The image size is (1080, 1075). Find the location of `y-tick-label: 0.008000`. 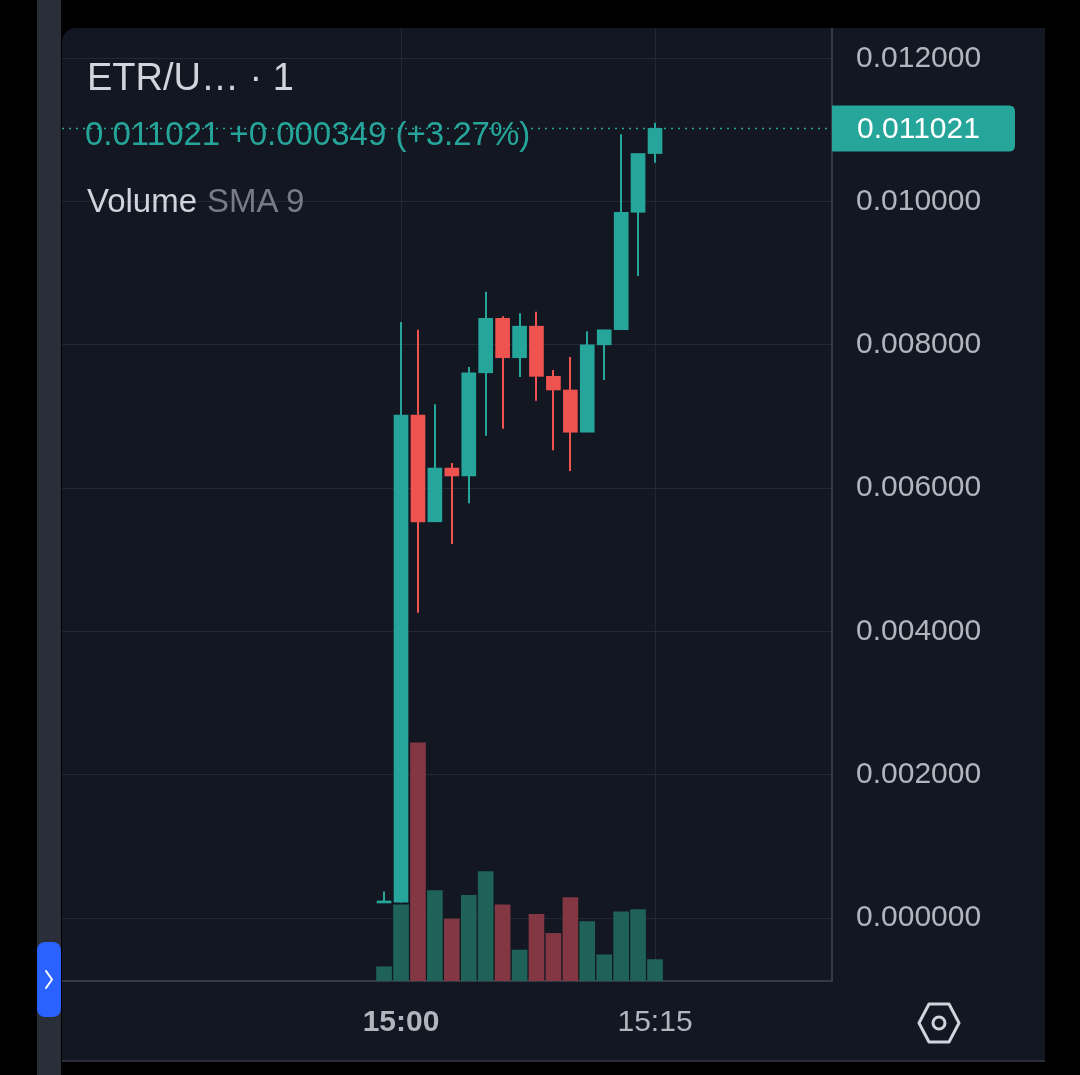

y-tick-label: 0.008000 is located at coordinates (919, 343).